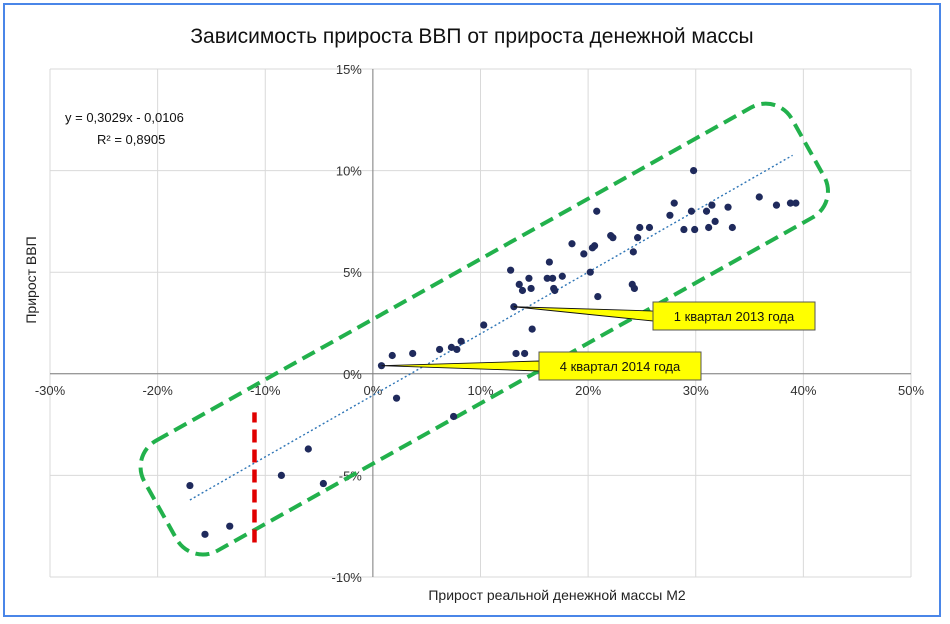  I want to click on trendline-r-squared: R² = 0,8905, so click(131, 139).